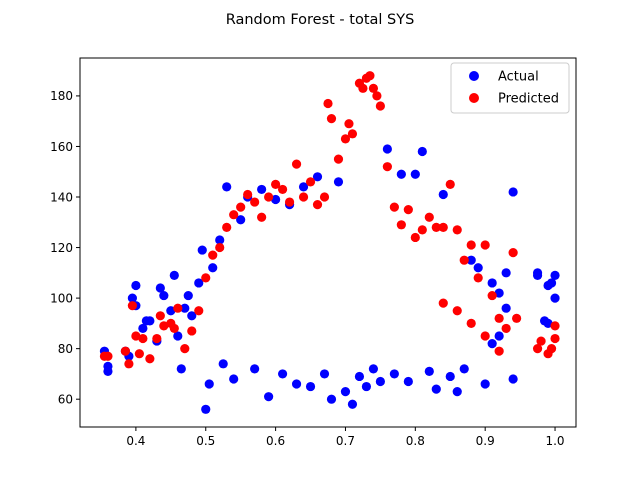  Describe the element at coordinates (61, 197) in the screenshot. I see `y-tick-label: 140` at that location.